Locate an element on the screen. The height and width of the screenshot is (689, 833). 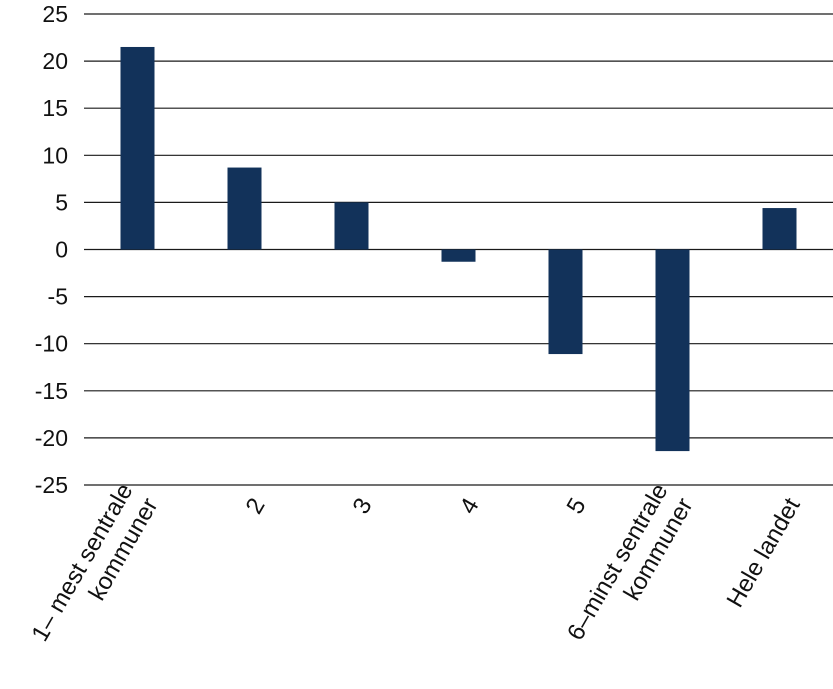
x-category-label: Hele landet is located at coordinates (764, 552).